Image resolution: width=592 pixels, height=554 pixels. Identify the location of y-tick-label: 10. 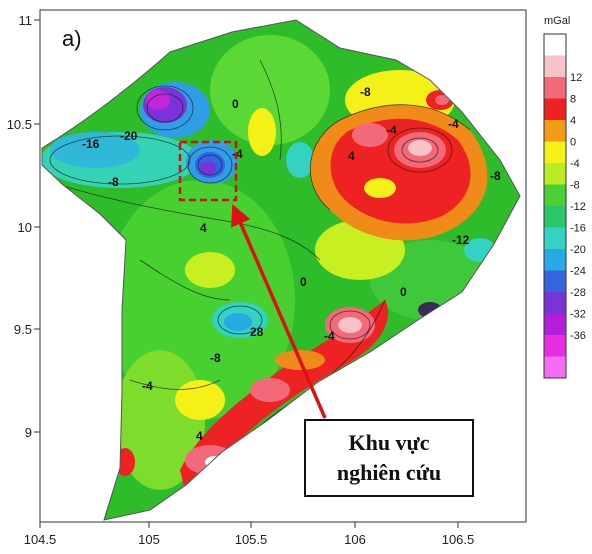
(25, 227).